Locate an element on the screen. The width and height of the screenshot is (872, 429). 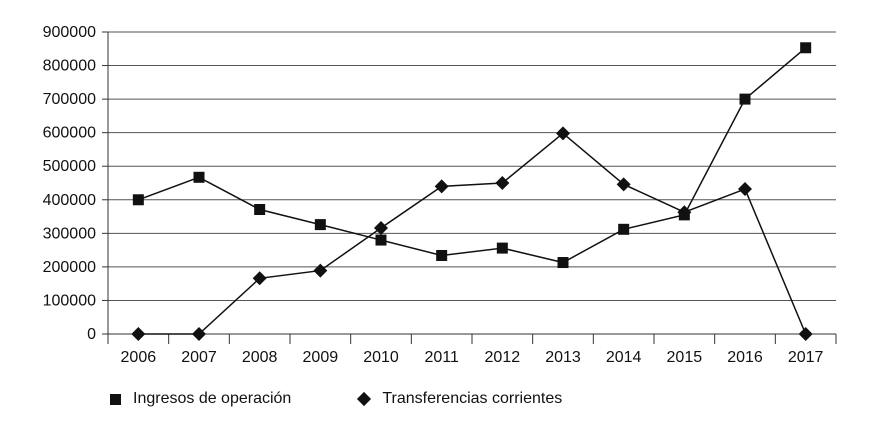
x-tick-label: 2014 is located at coordinates (624, 357).